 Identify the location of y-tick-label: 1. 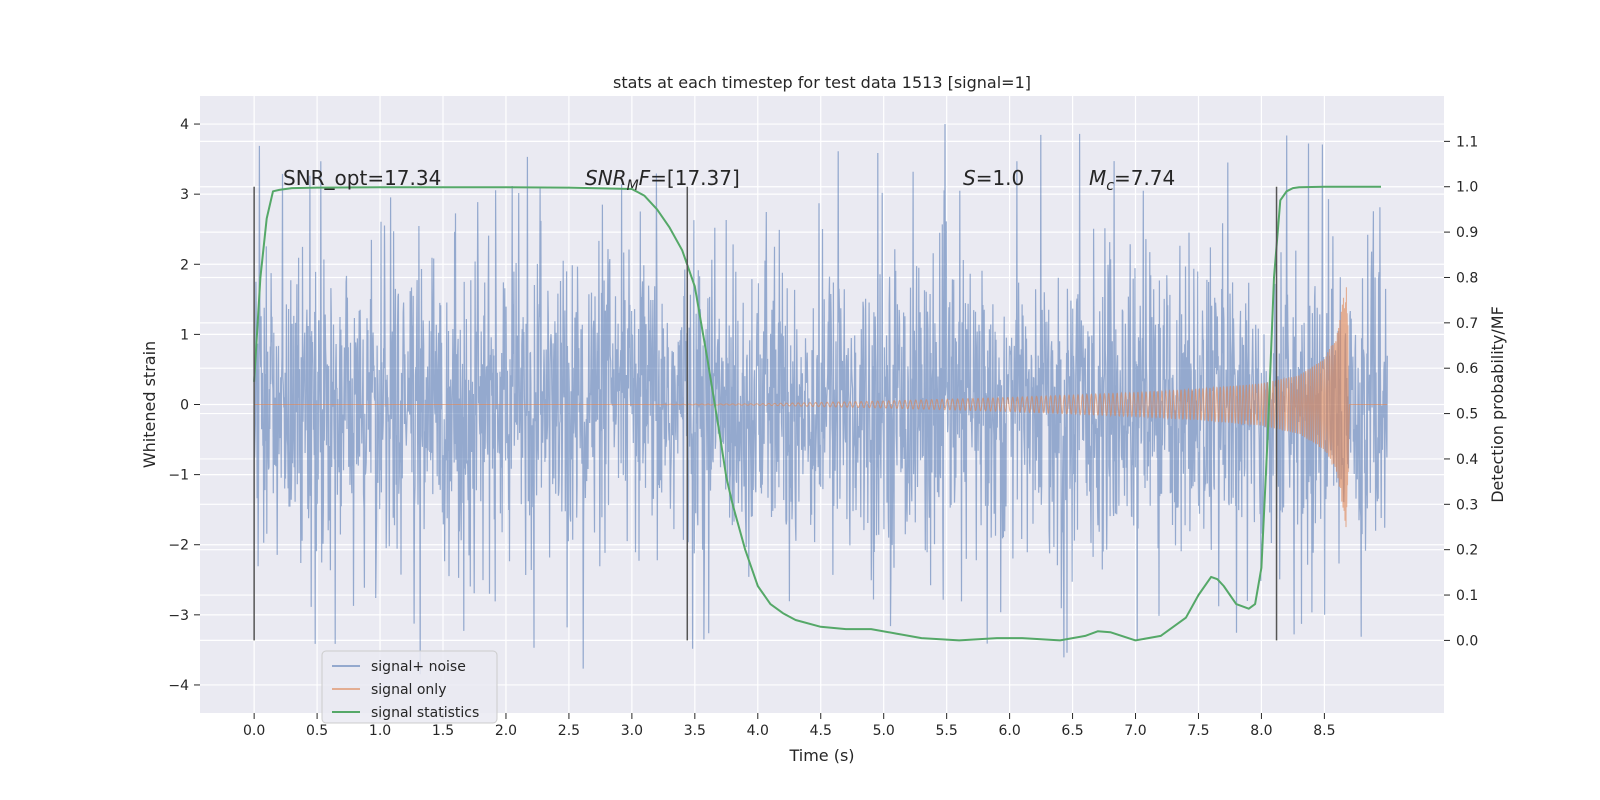
(184, 335).